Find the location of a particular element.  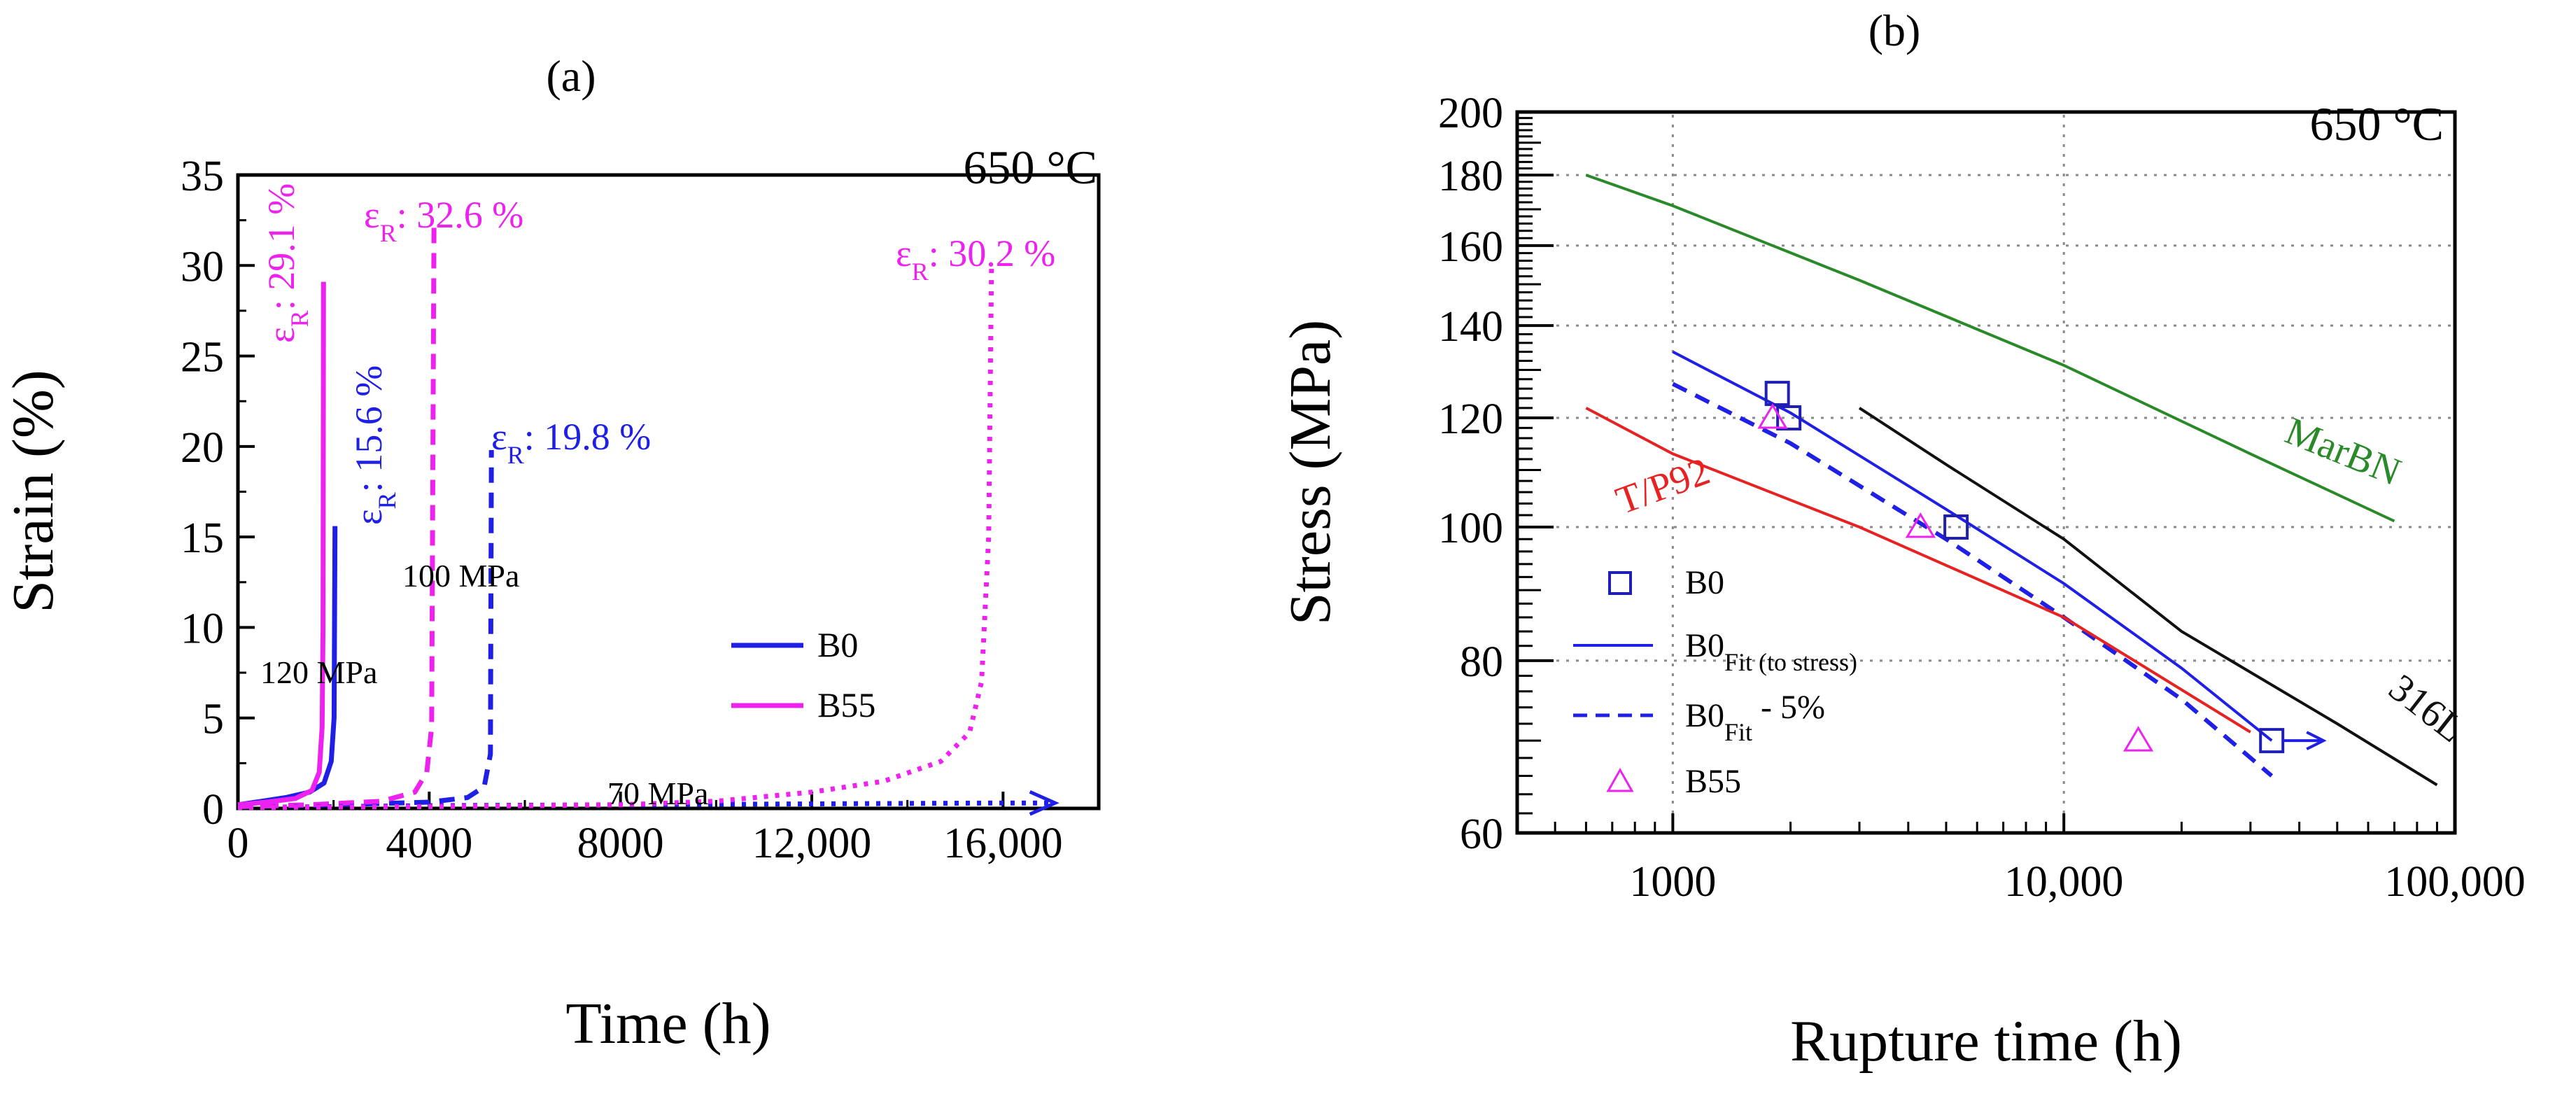

y-tick-label: 0 is located at coordinates (213, 810).